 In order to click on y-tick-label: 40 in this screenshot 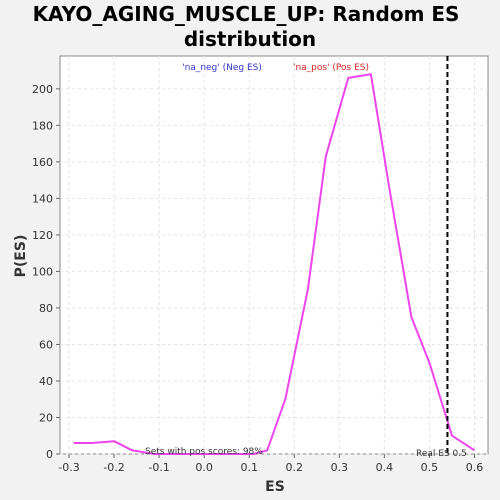, I will do `click(46, 381)`.